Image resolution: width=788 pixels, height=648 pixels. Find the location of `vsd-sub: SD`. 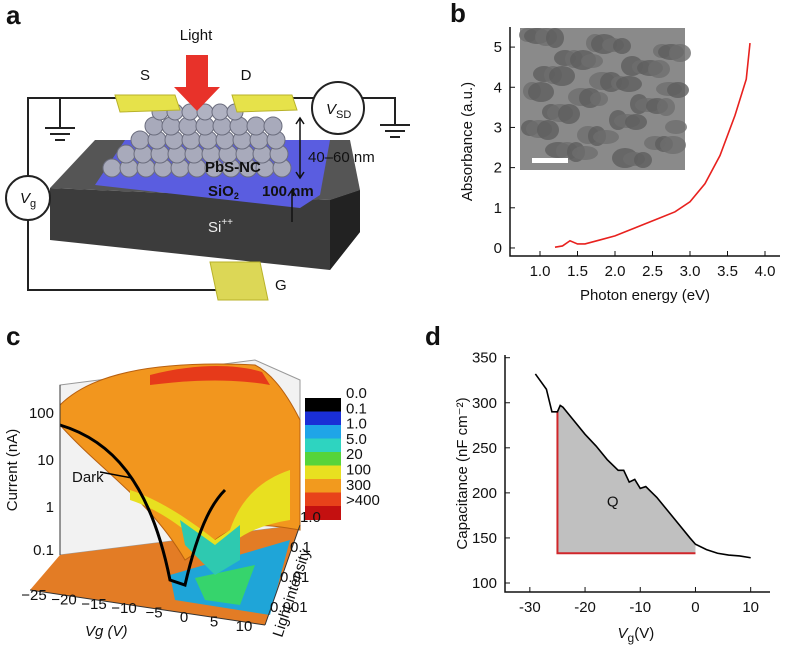

vsd-sub: SD is located at coordinates (343, 115).